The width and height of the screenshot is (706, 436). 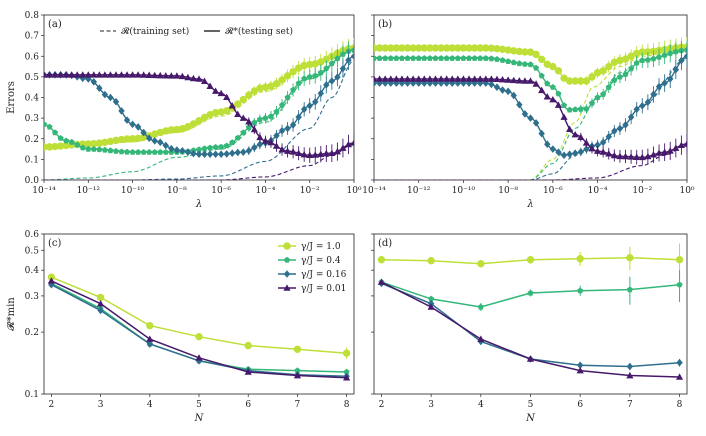 What do you see at coordinates (133, 191) in the screenshot?
I see `x-tick-label: 10⁻¹⁰` at bounding box center [133, 191].